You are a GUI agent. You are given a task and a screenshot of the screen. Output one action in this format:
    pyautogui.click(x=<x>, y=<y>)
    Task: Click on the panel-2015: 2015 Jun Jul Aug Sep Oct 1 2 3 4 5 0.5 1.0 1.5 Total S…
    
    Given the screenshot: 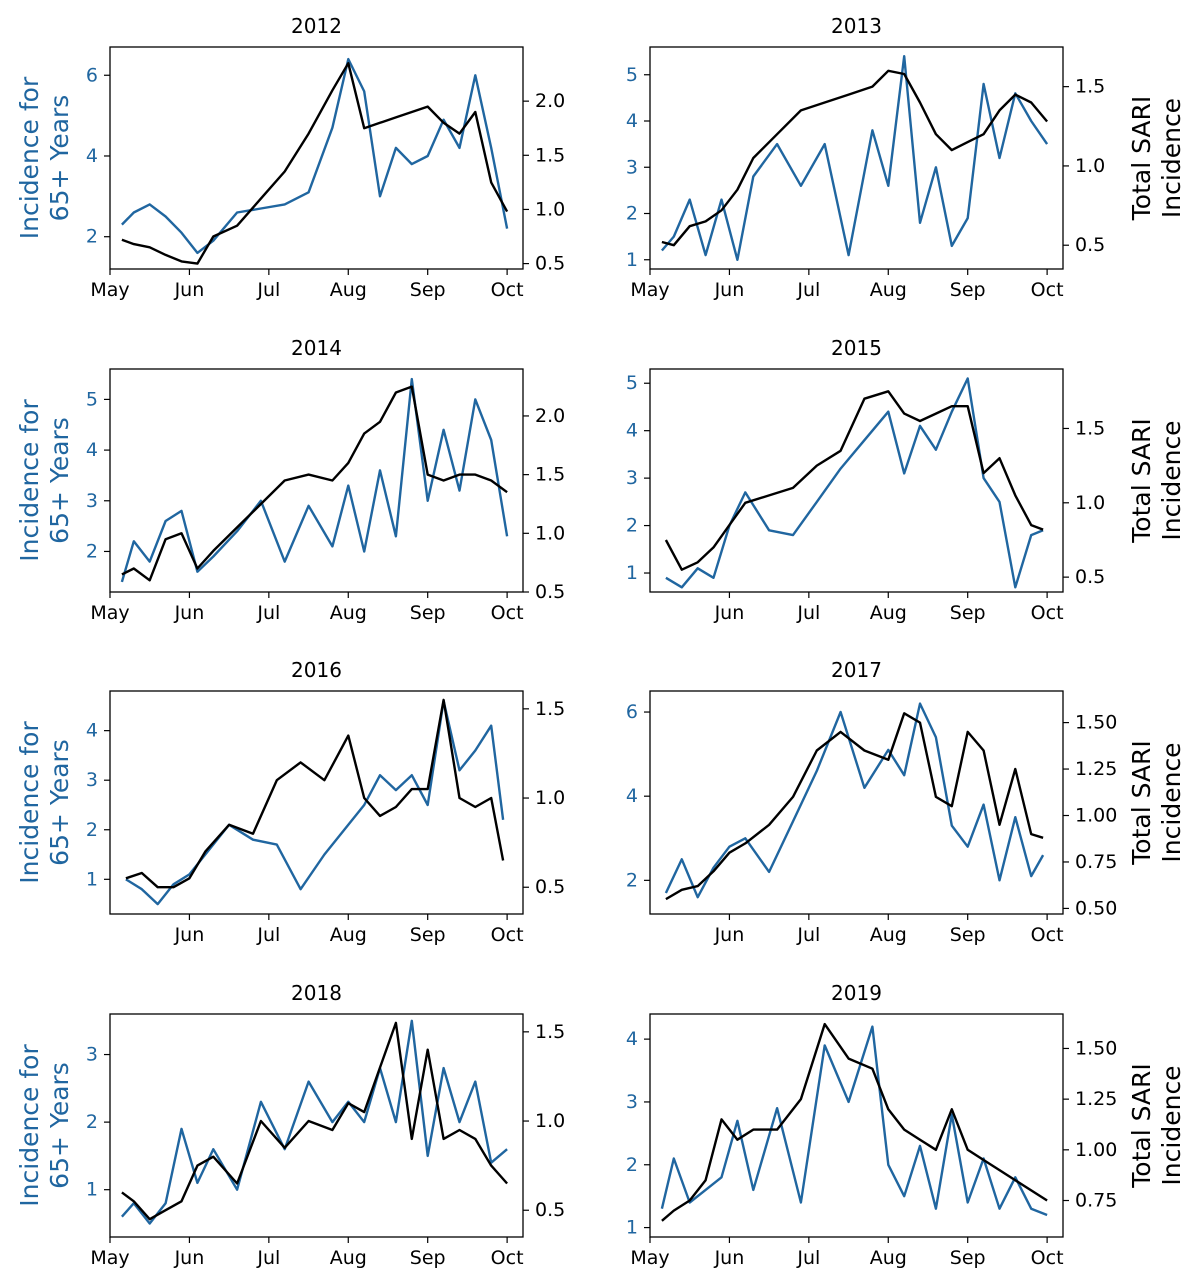 What is the action you would take?
    pyautogui.click(x=906, y=480)
    